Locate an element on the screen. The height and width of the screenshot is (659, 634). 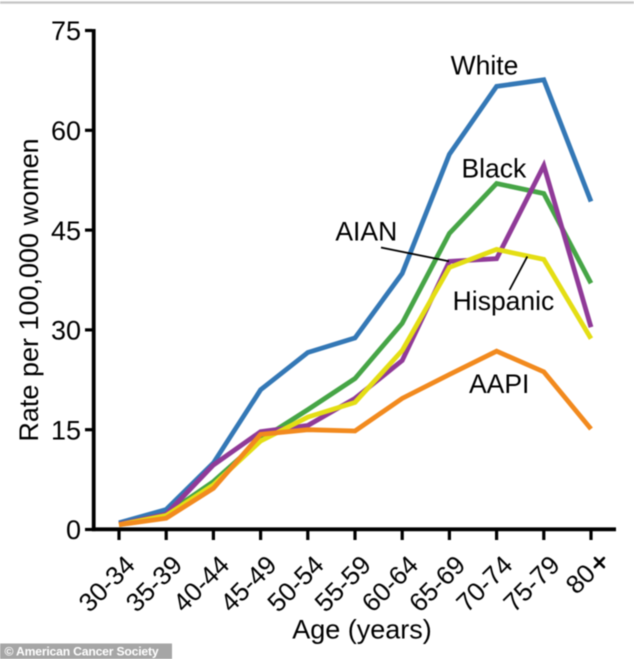
svg-text: 15 is located at coordinates (66, 430).